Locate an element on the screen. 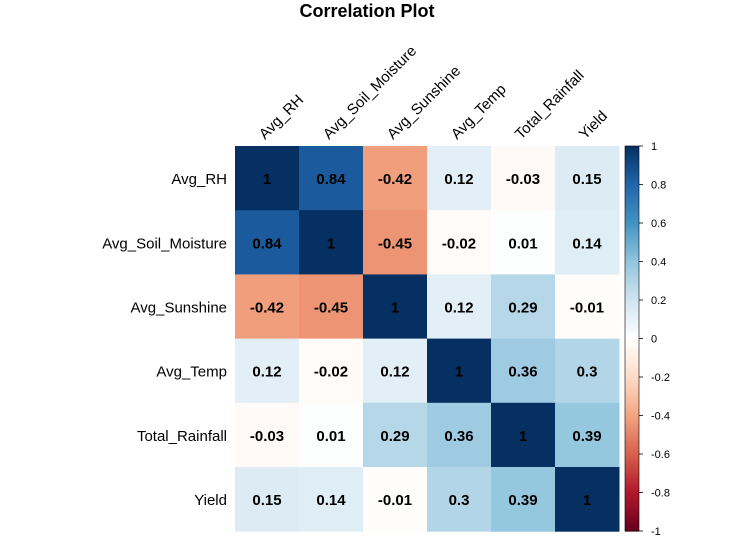 The width and height of the screenshot is (733, 543). colorbar-tick-label: 1 is located at coordinates (654, 147).